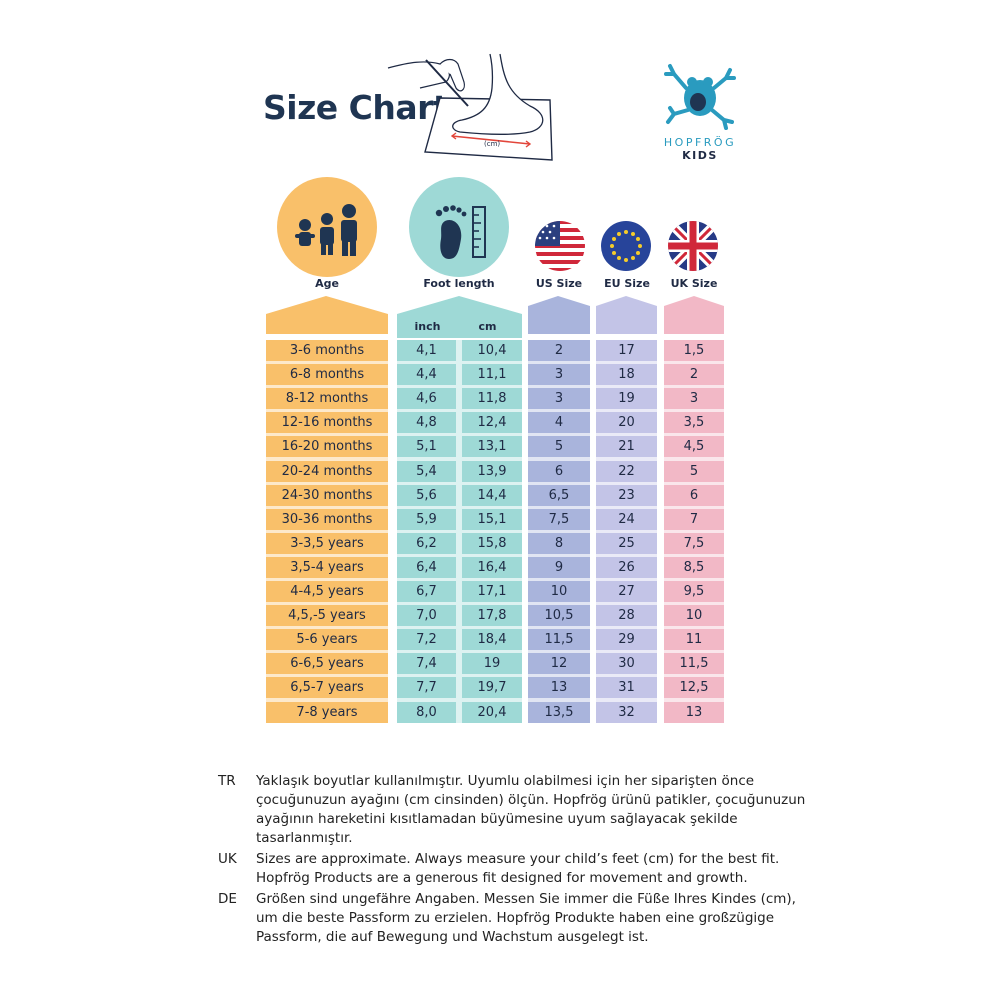 The image size is (1000, 1000). Describe the element at coordinates (626, 495) in the screenshot. I see `cell-eu: 23` at that location.